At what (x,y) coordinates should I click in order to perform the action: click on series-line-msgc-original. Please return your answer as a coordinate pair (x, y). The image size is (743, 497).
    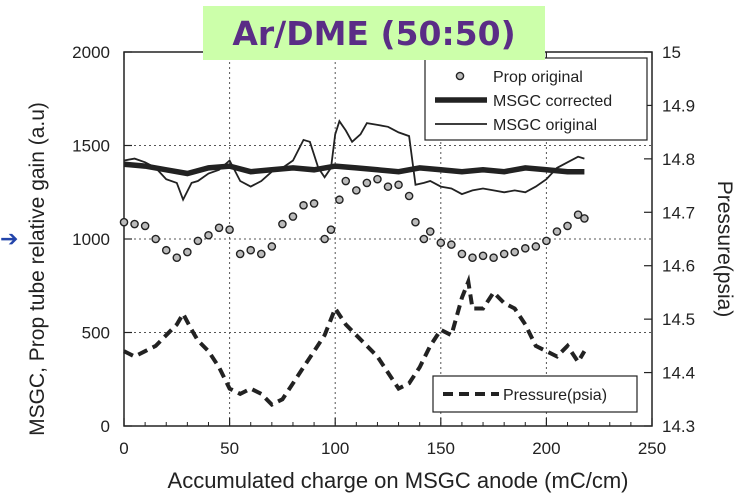
    Looking at the image, I should click on (354, 160).